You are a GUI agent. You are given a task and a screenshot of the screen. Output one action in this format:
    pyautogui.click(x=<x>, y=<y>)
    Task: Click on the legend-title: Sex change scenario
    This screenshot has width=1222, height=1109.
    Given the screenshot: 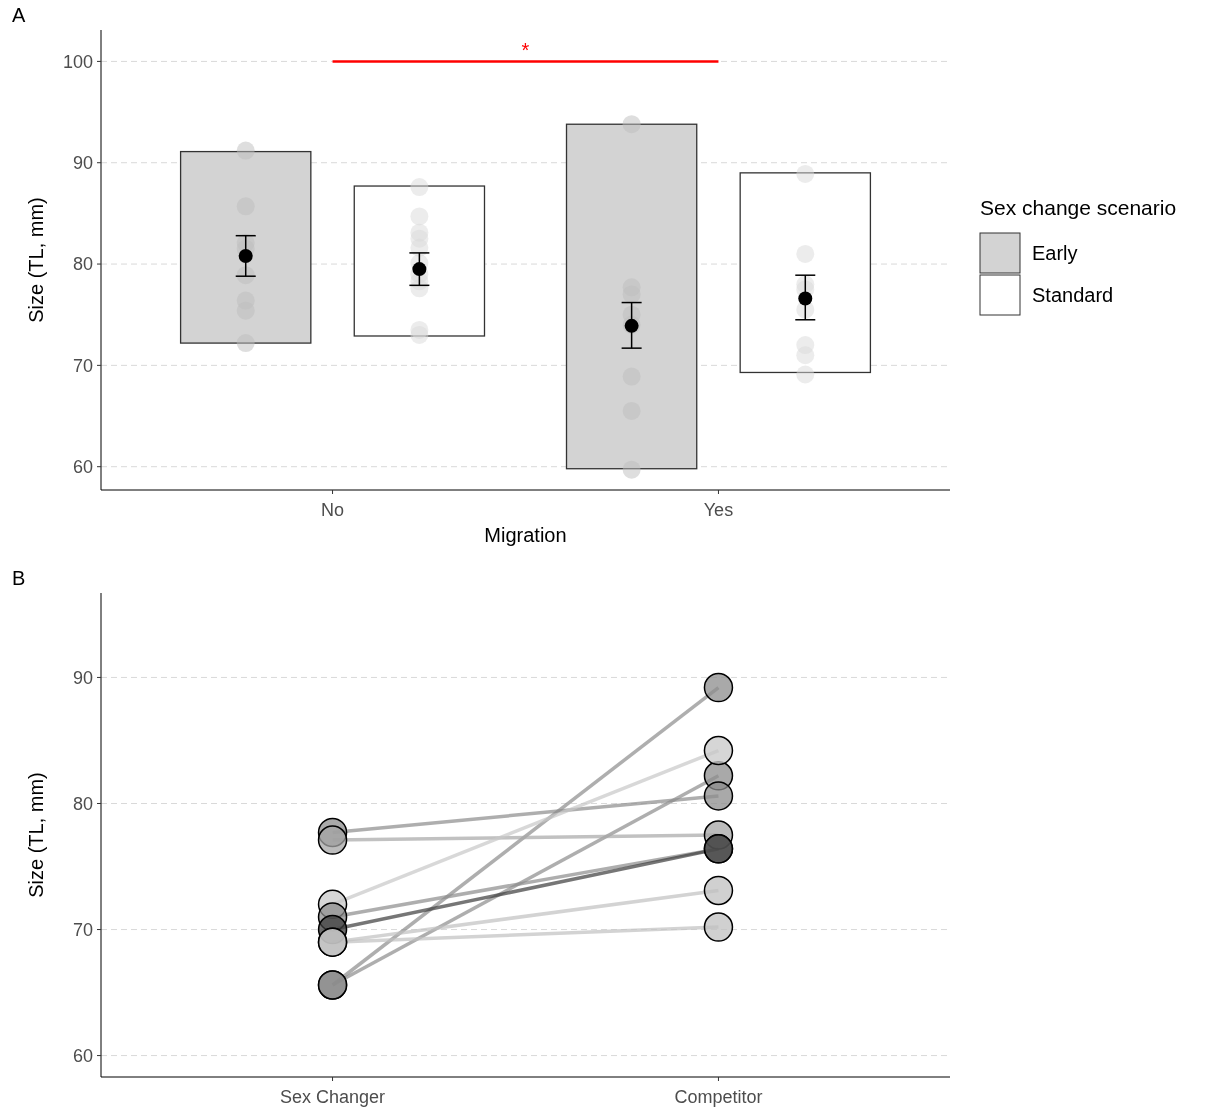 What is the action you would take?
    pyautogui.click(x=1078, y=207)
    